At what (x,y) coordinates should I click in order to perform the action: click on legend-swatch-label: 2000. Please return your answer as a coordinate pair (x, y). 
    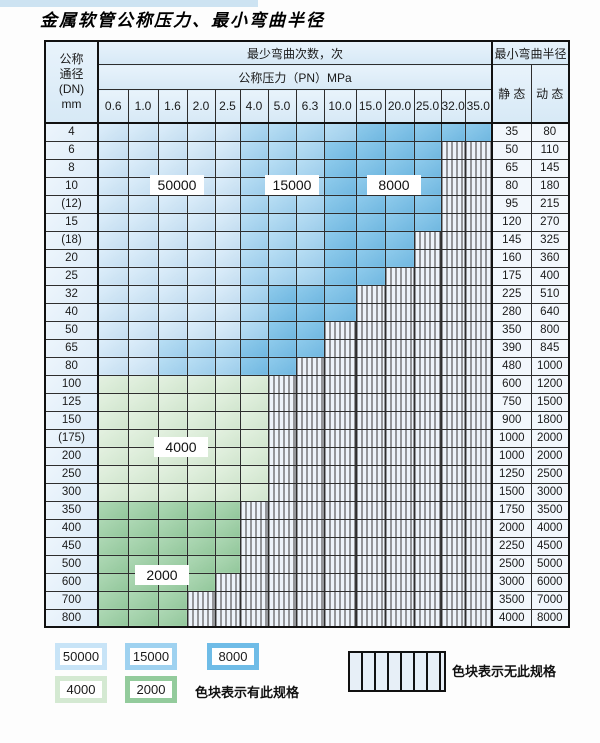
    Looking at the image, I should click on (151, 689).